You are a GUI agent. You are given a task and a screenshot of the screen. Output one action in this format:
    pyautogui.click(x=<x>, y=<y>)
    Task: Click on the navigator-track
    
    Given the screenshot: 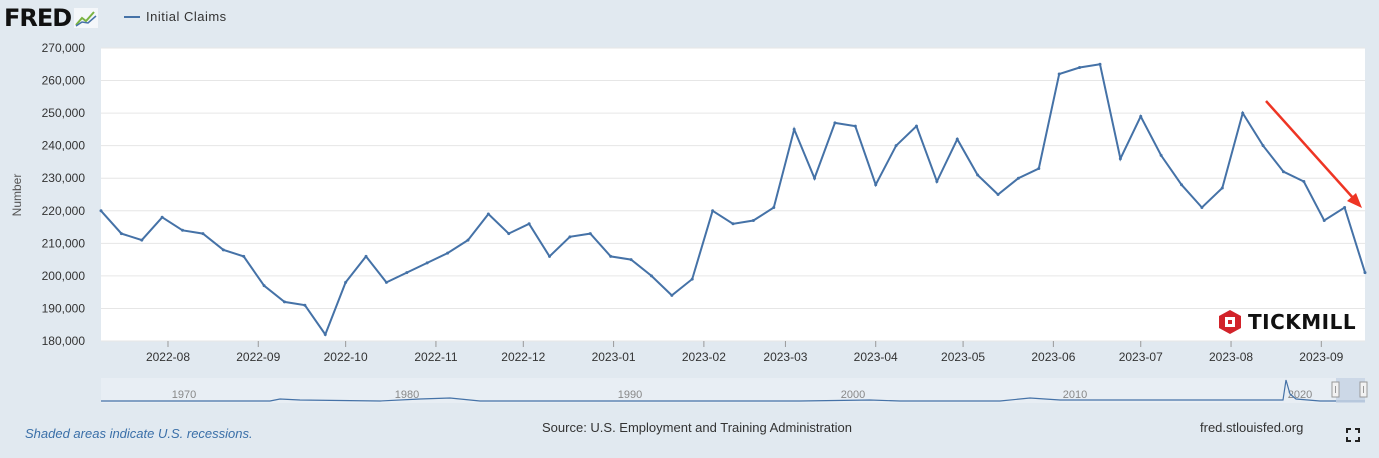 What is the action you would take?
    pyautogui.click(x=733, y=390)
    